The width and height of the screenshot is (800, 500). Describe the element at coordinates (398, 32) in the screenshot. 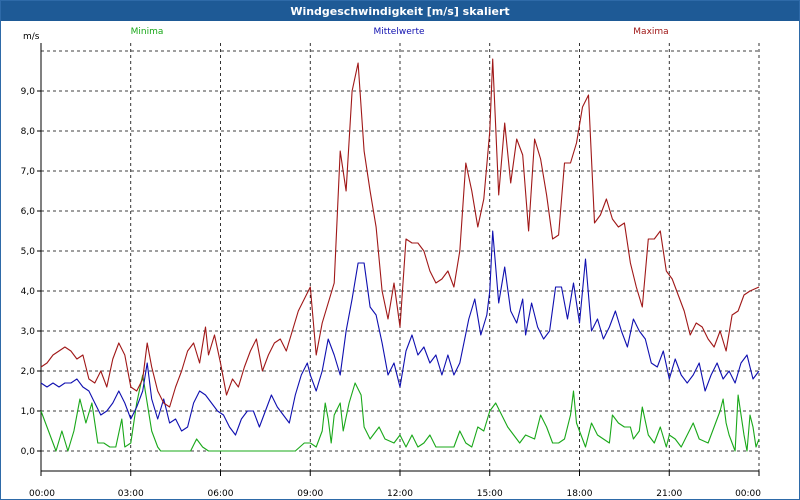

I see `legend-mittelwerte: Mittelwerte` at that location.